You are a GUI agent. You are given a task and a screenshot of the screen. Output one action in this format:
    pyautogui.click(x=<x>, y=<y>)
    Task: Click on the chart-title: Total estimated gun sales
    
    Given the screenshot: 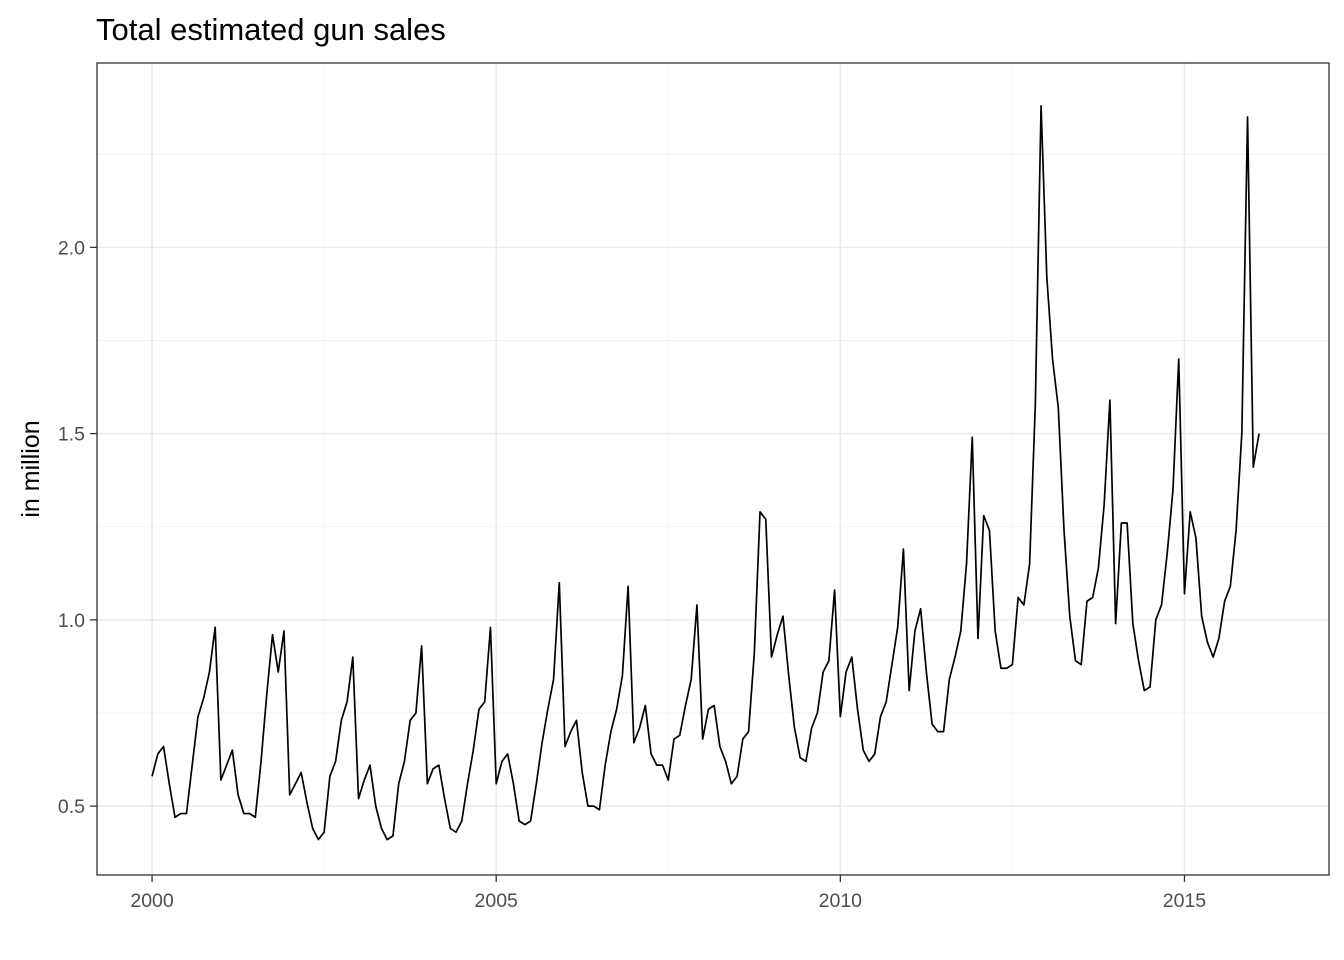 What is the action you would take?
    pyautogui.click(x=271, y=29)
    